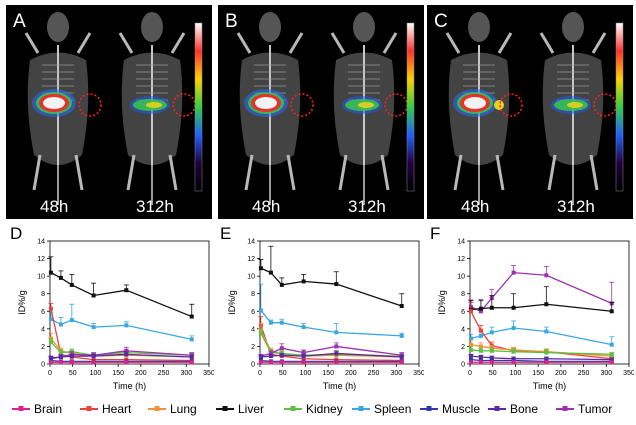 This screenshot has width=636, height=425. Describe the element at coordinates (541, 351) in the screenshot. I see `series-kidney` at that location.